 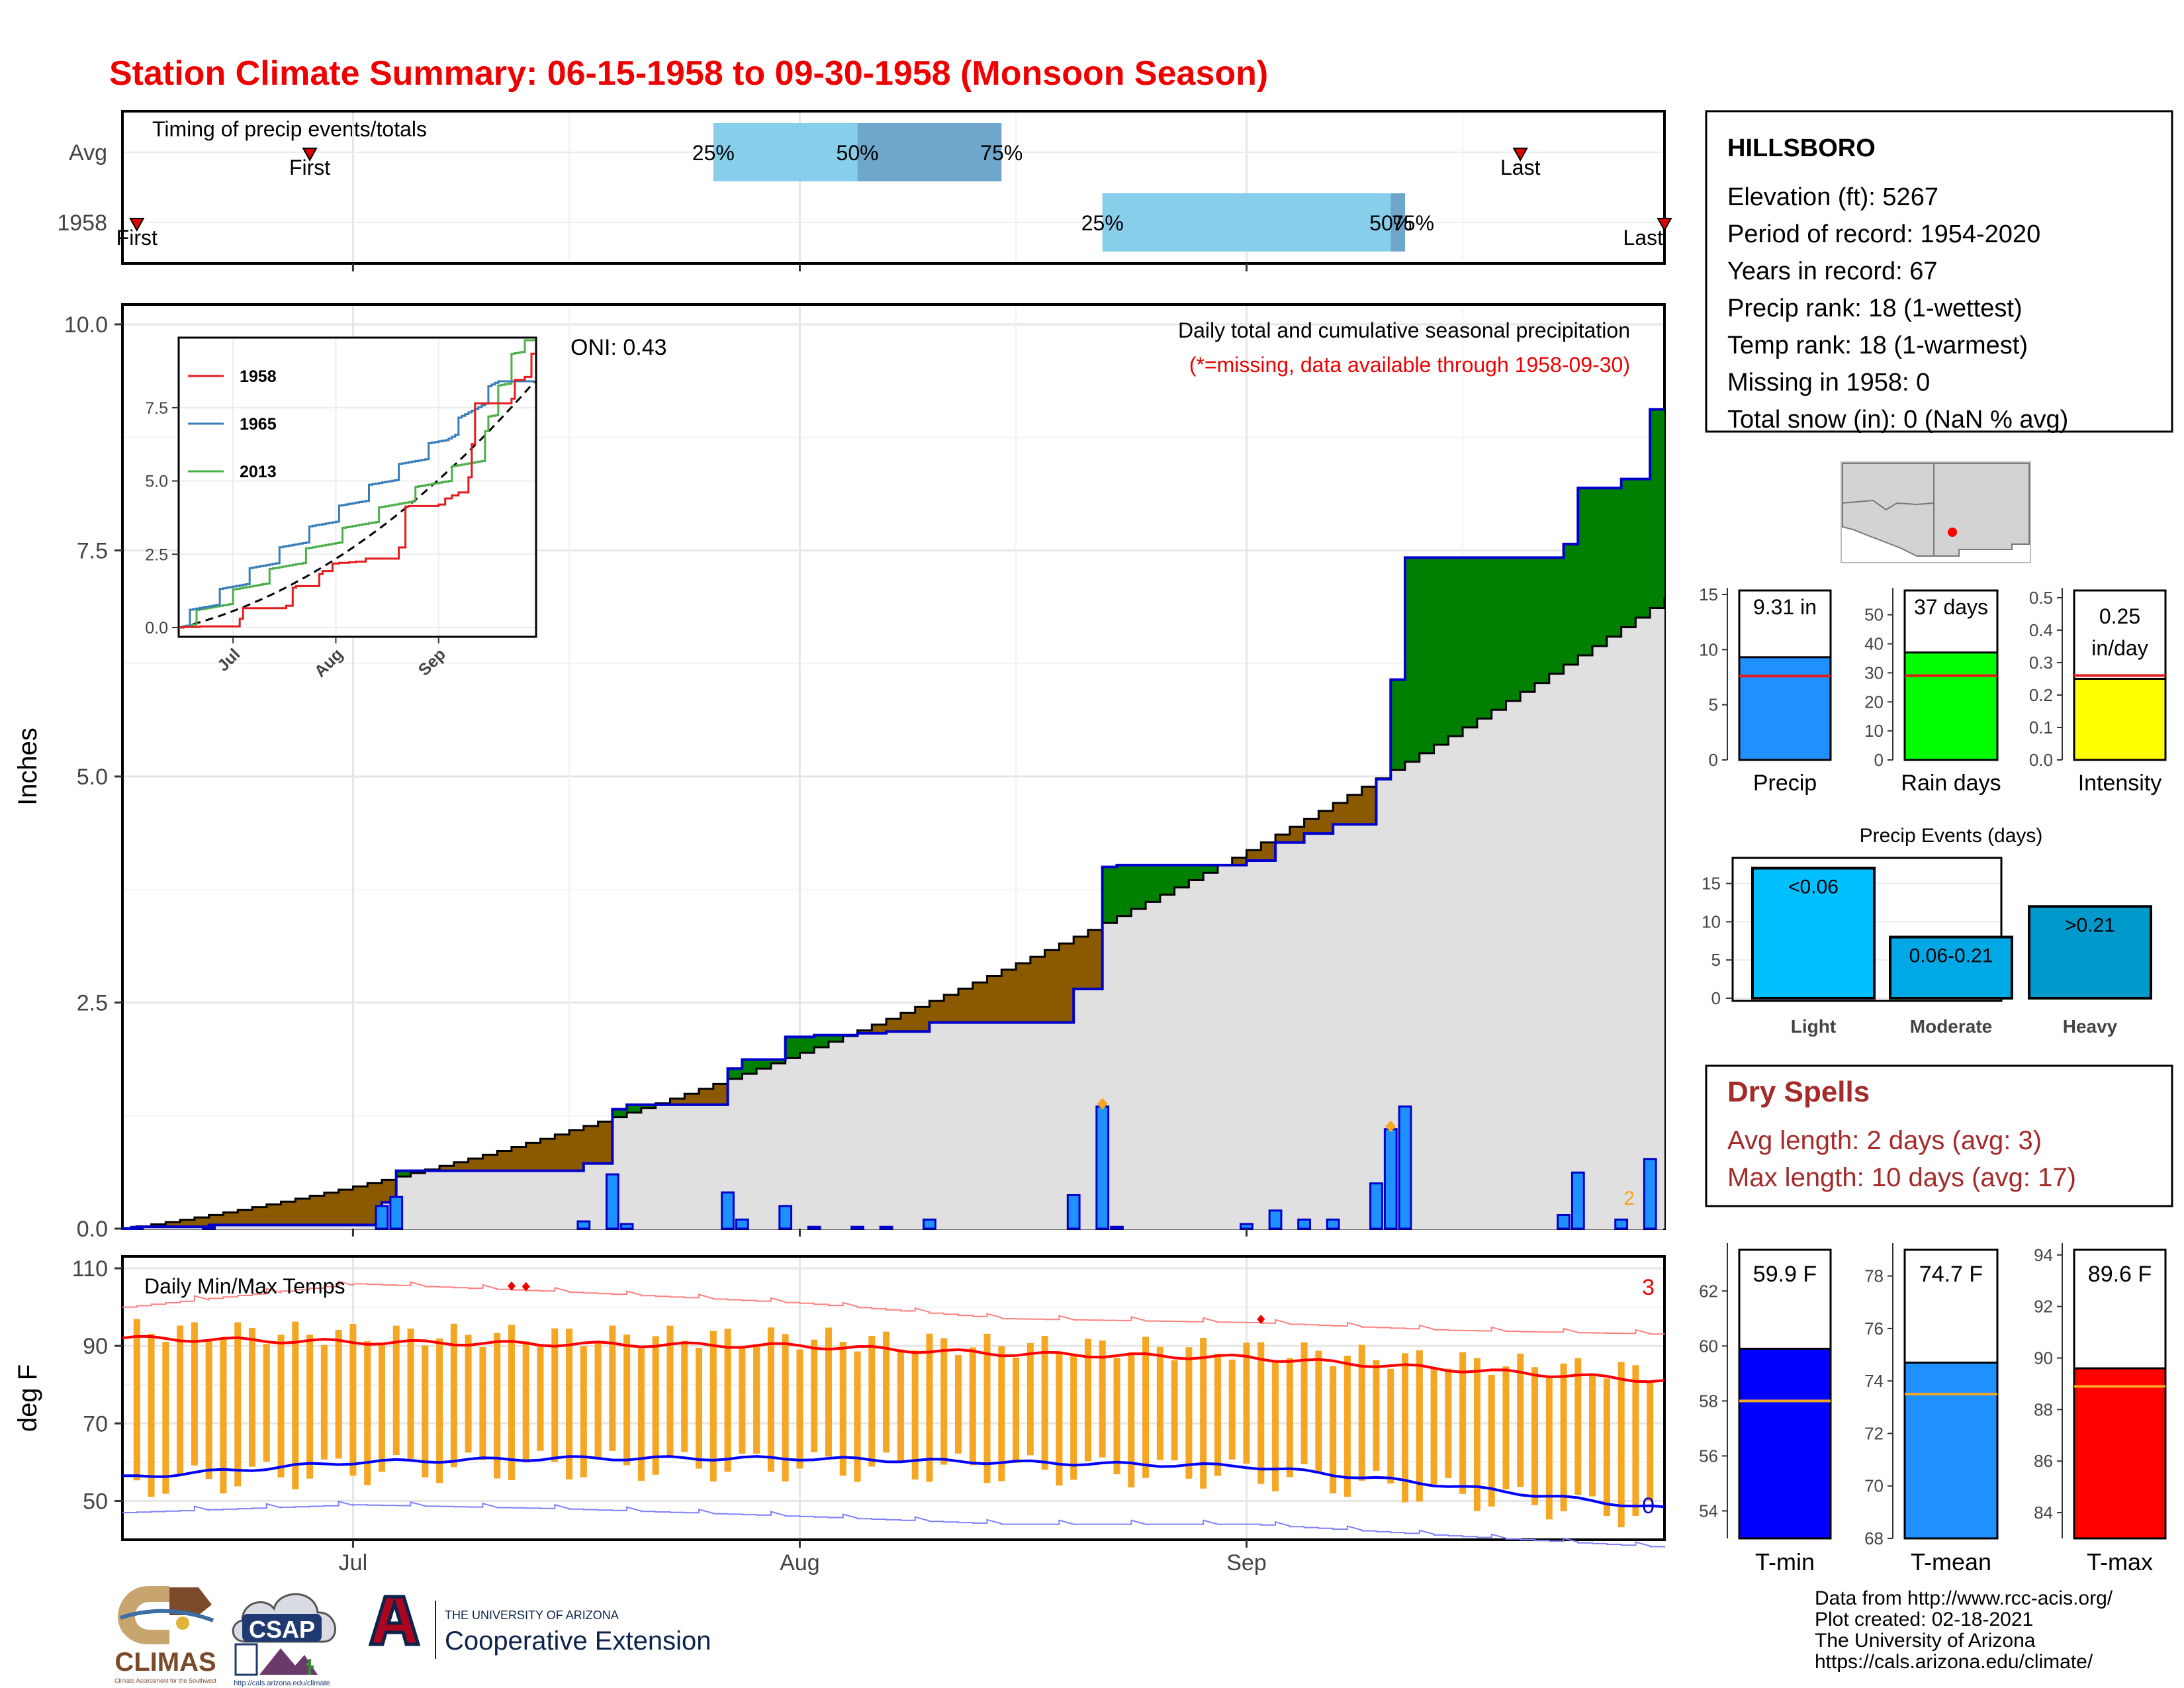 I want to click on timing-label-75: 75%, so click(x=1413, y=223).